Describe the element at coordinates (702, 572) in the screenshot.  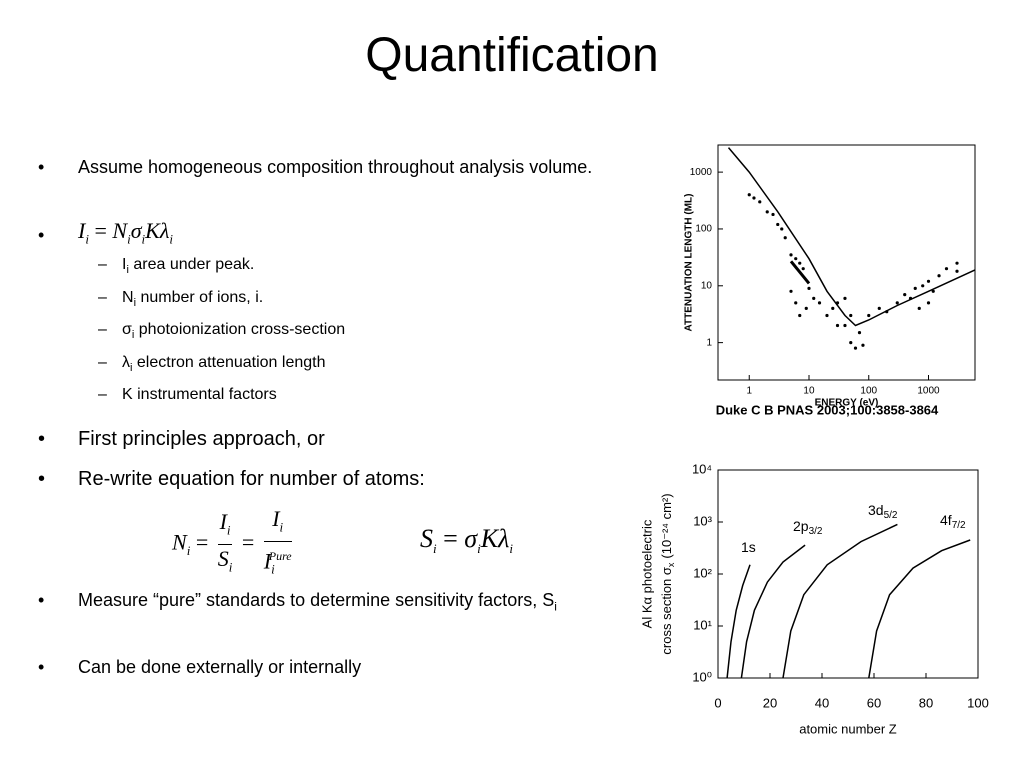
I see `y-tick-label: 10²` at that location.